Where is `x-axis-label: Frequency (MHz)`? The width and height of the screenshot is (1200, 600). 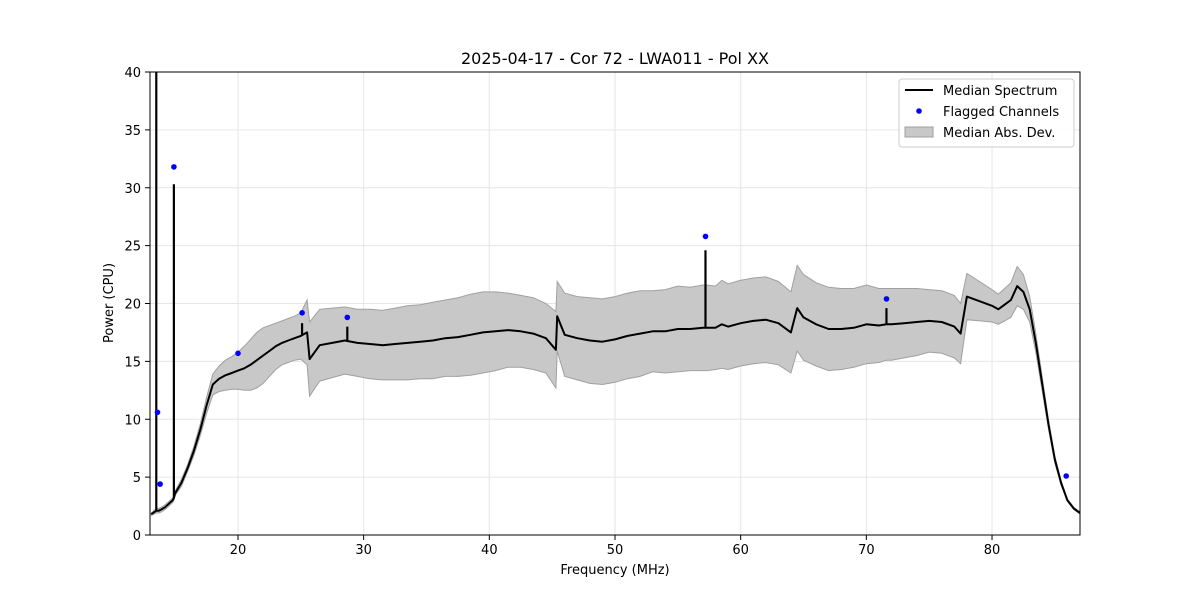 x-axis-label: Frequency (MHz) is located at coordinates (614, 570).